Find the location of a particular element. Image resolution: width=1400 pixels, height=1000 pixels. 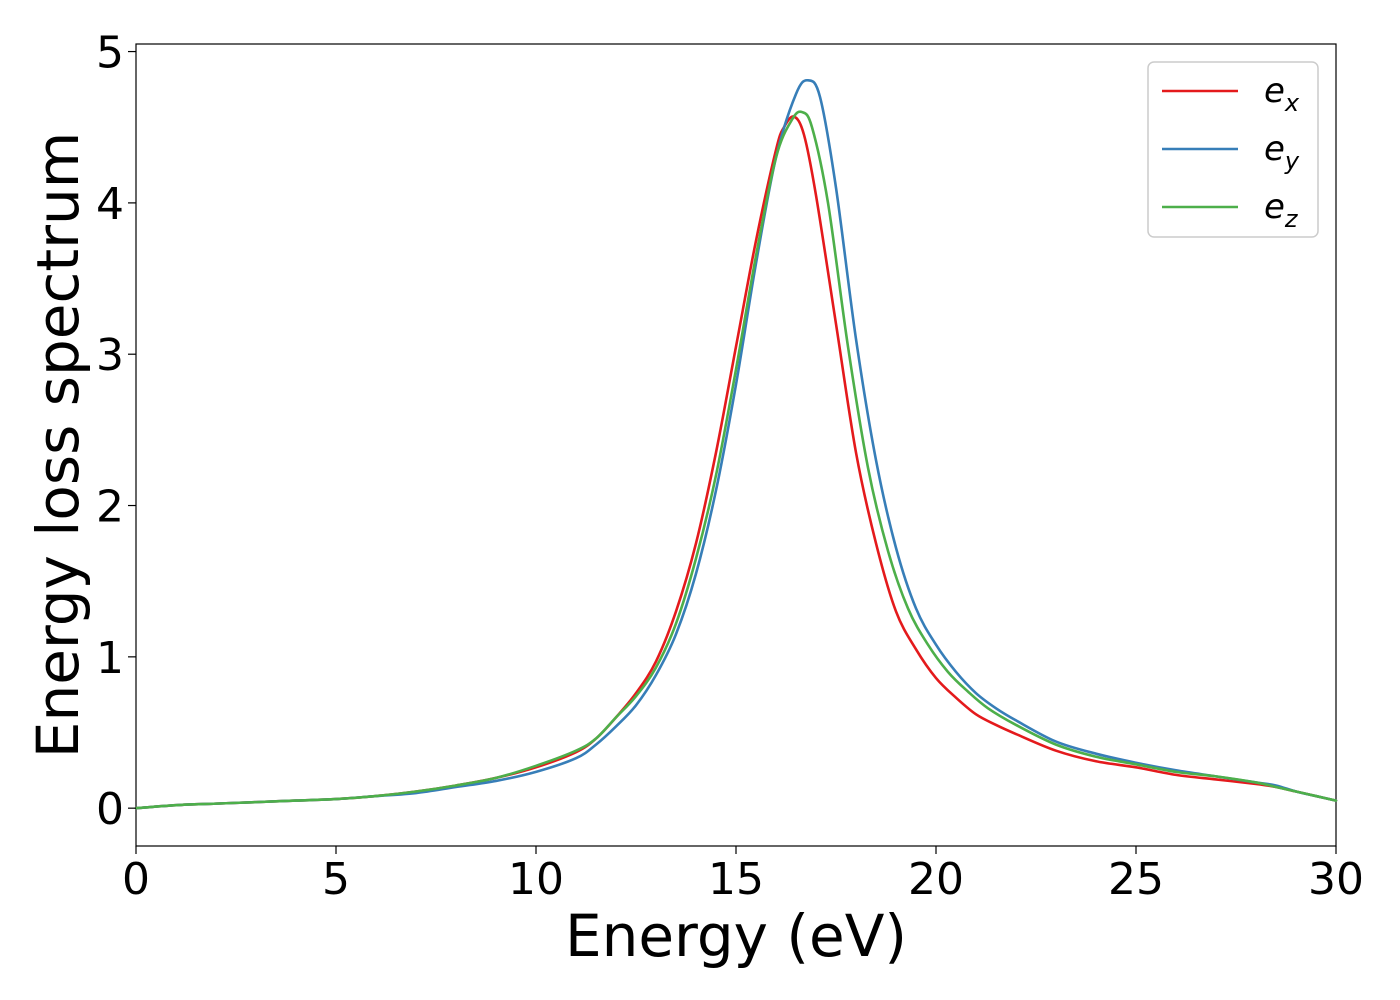

y-axis-title: Energy loss spectrum is located at coordinates (58, 445).